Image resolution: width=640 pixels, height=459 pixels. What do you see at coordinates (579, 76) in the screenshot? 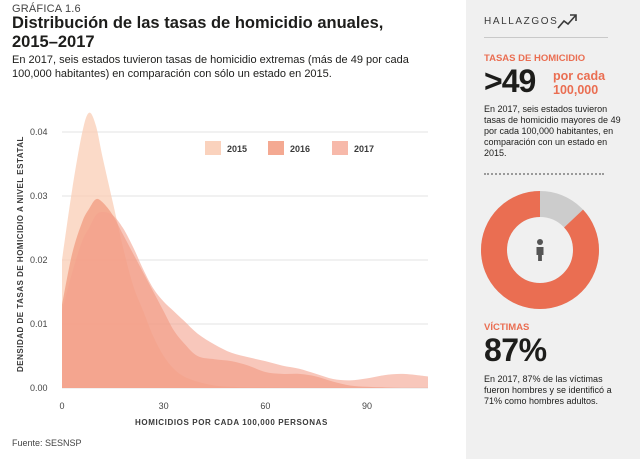
I see `homicide-rate-unit-1: por cada` at bounding box center [579, 76].